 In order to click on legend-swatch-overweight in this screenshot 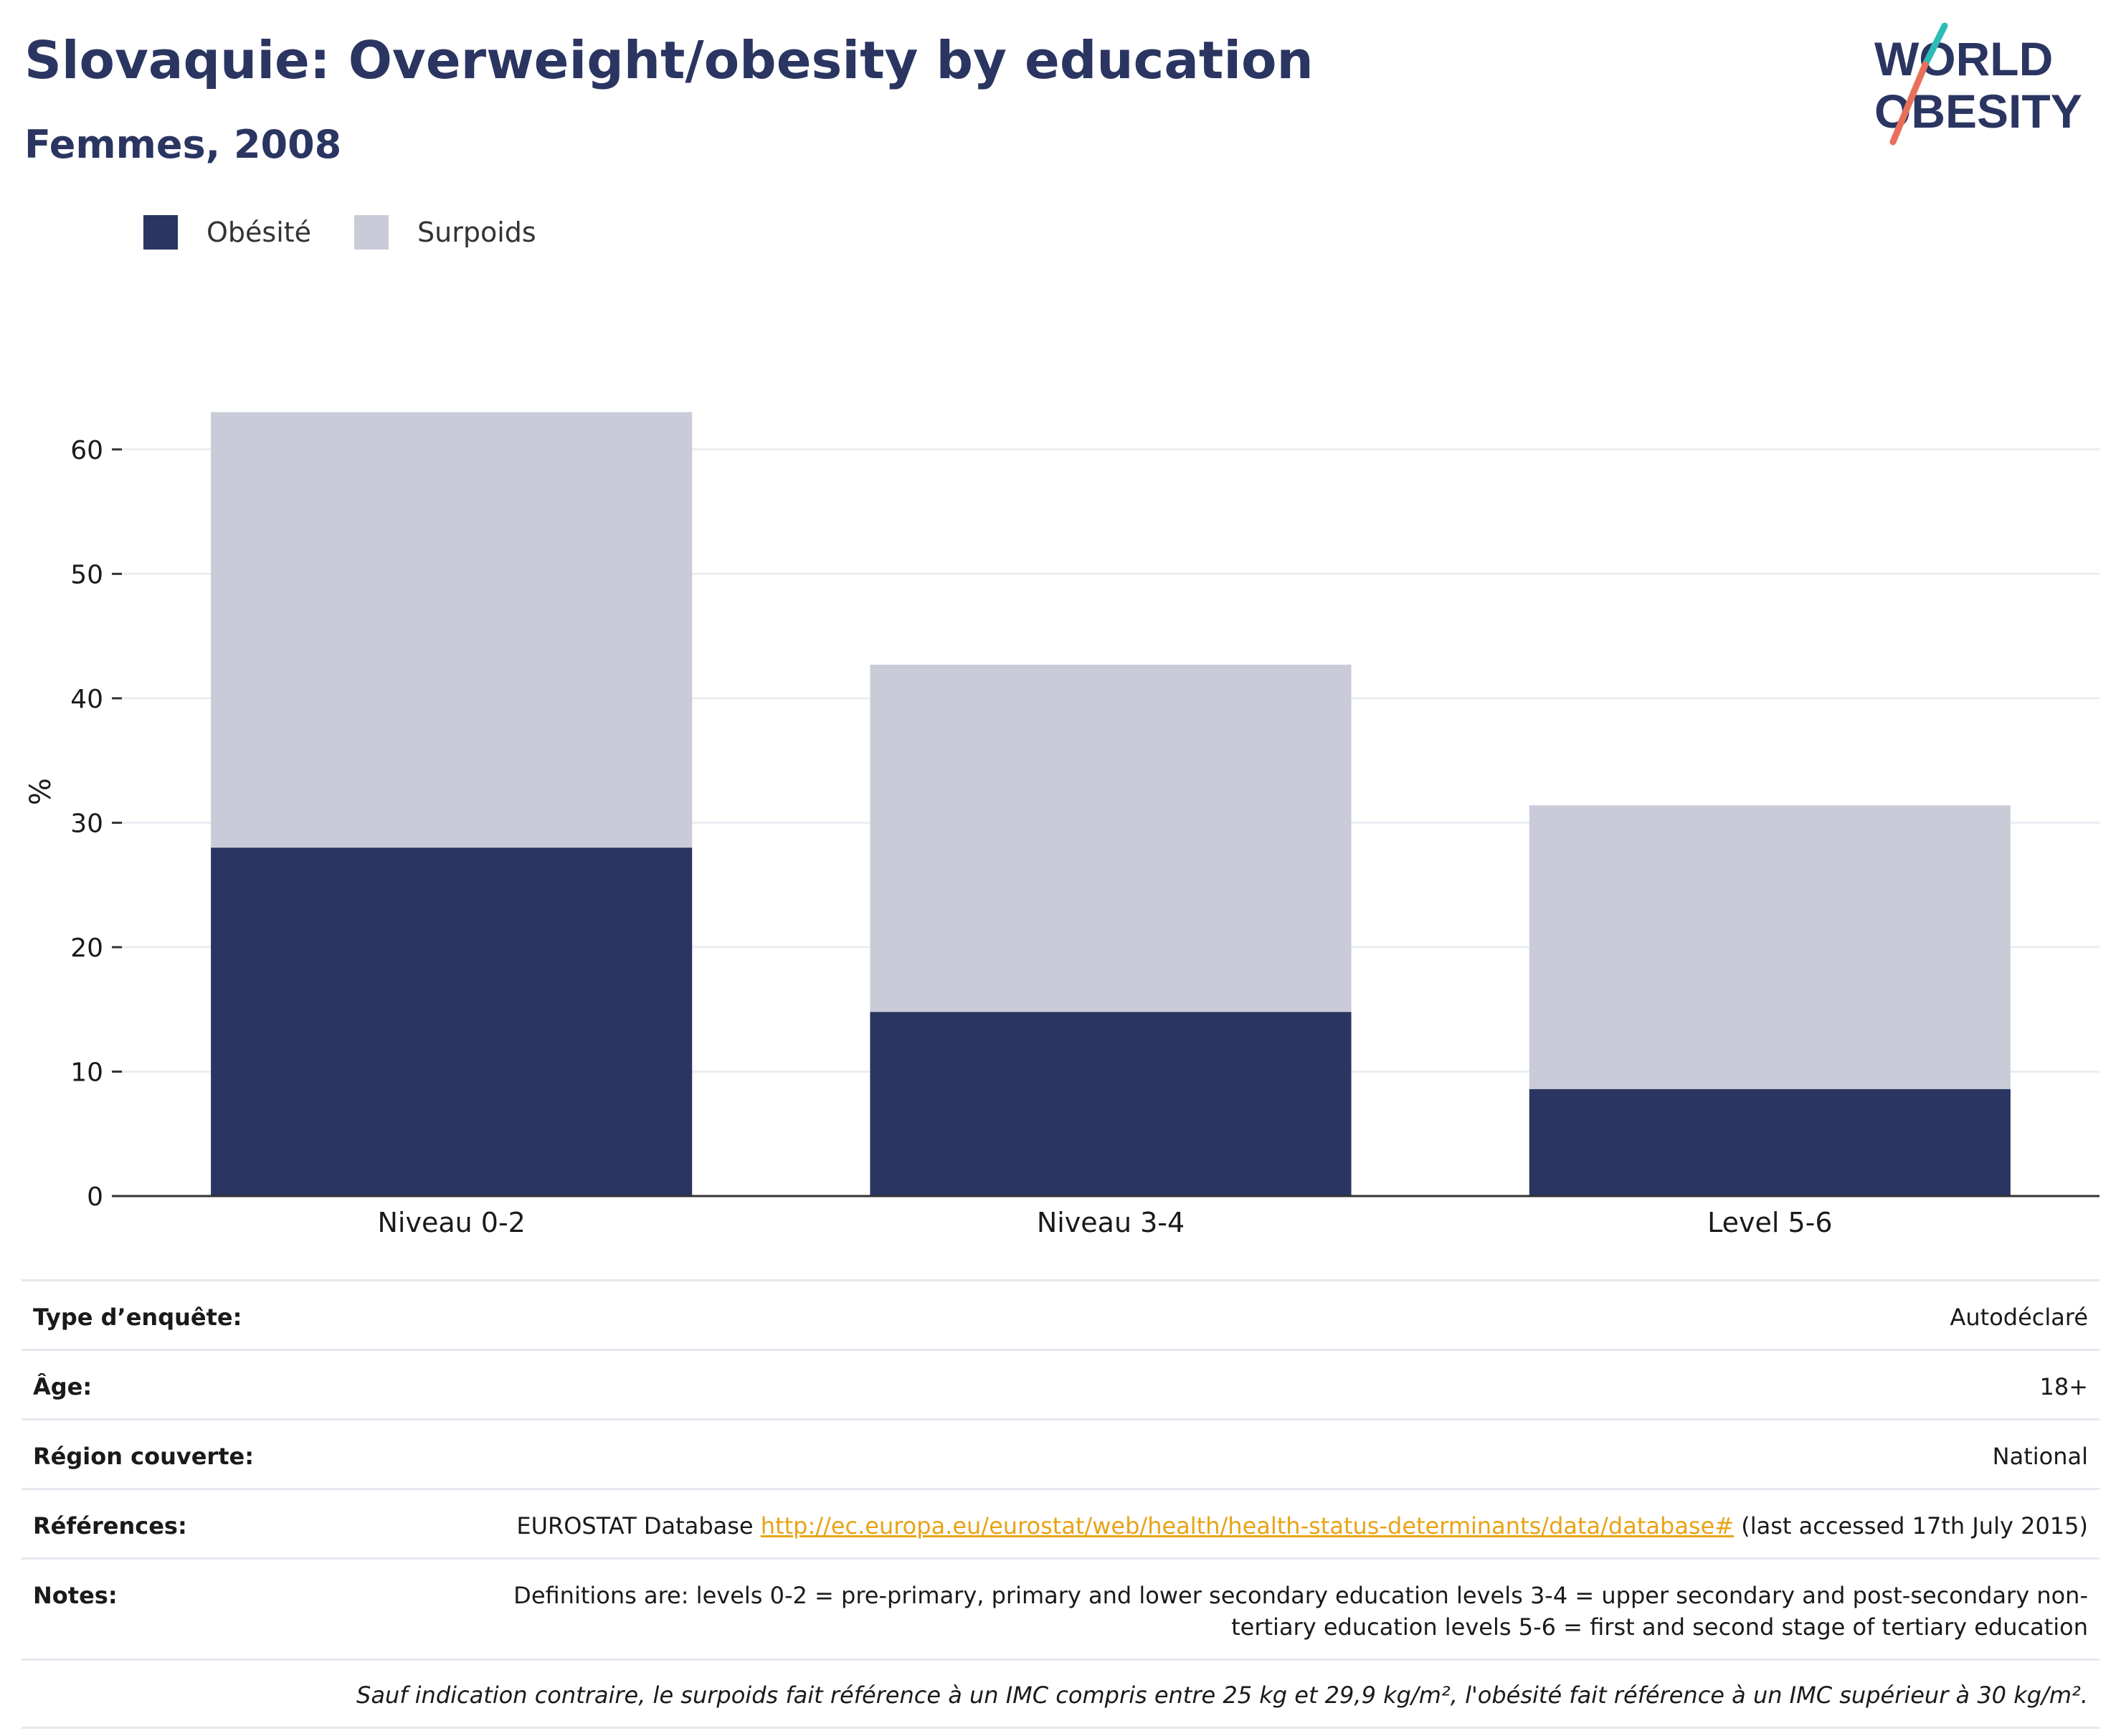, I will do `click(371, 232)`.